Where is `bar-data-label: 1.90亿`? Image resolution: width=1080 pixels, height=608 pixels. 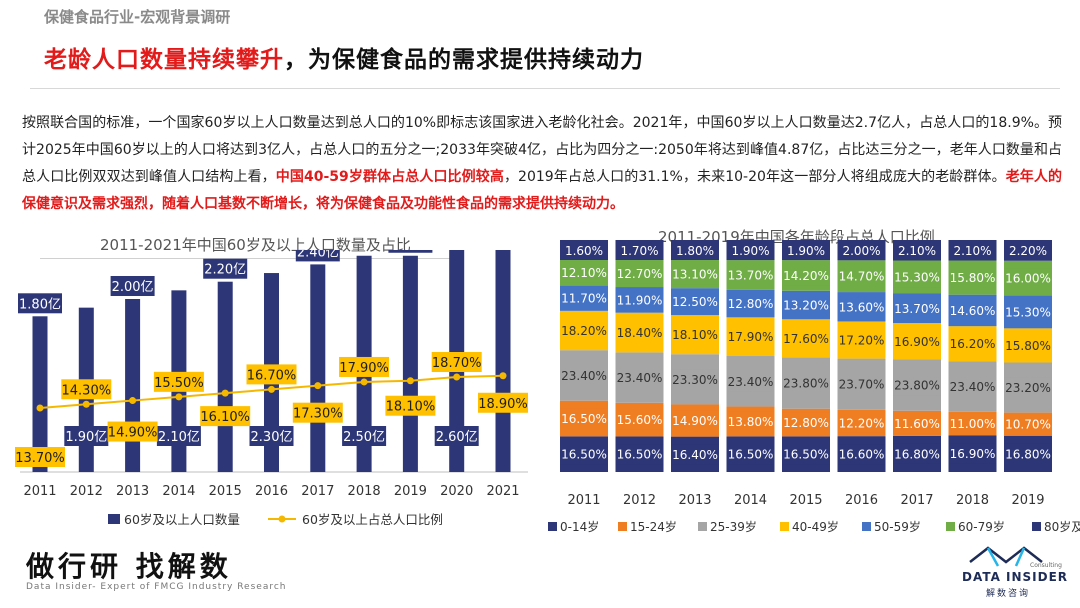
bar-data-label: 1.90亿 is located at coordinates (86, 437).